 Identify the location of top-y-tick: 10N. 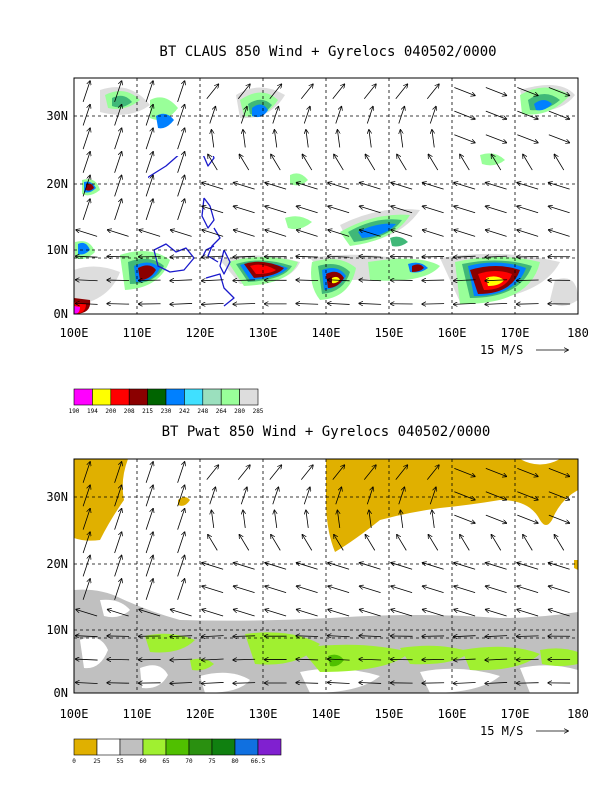
(57, 250).